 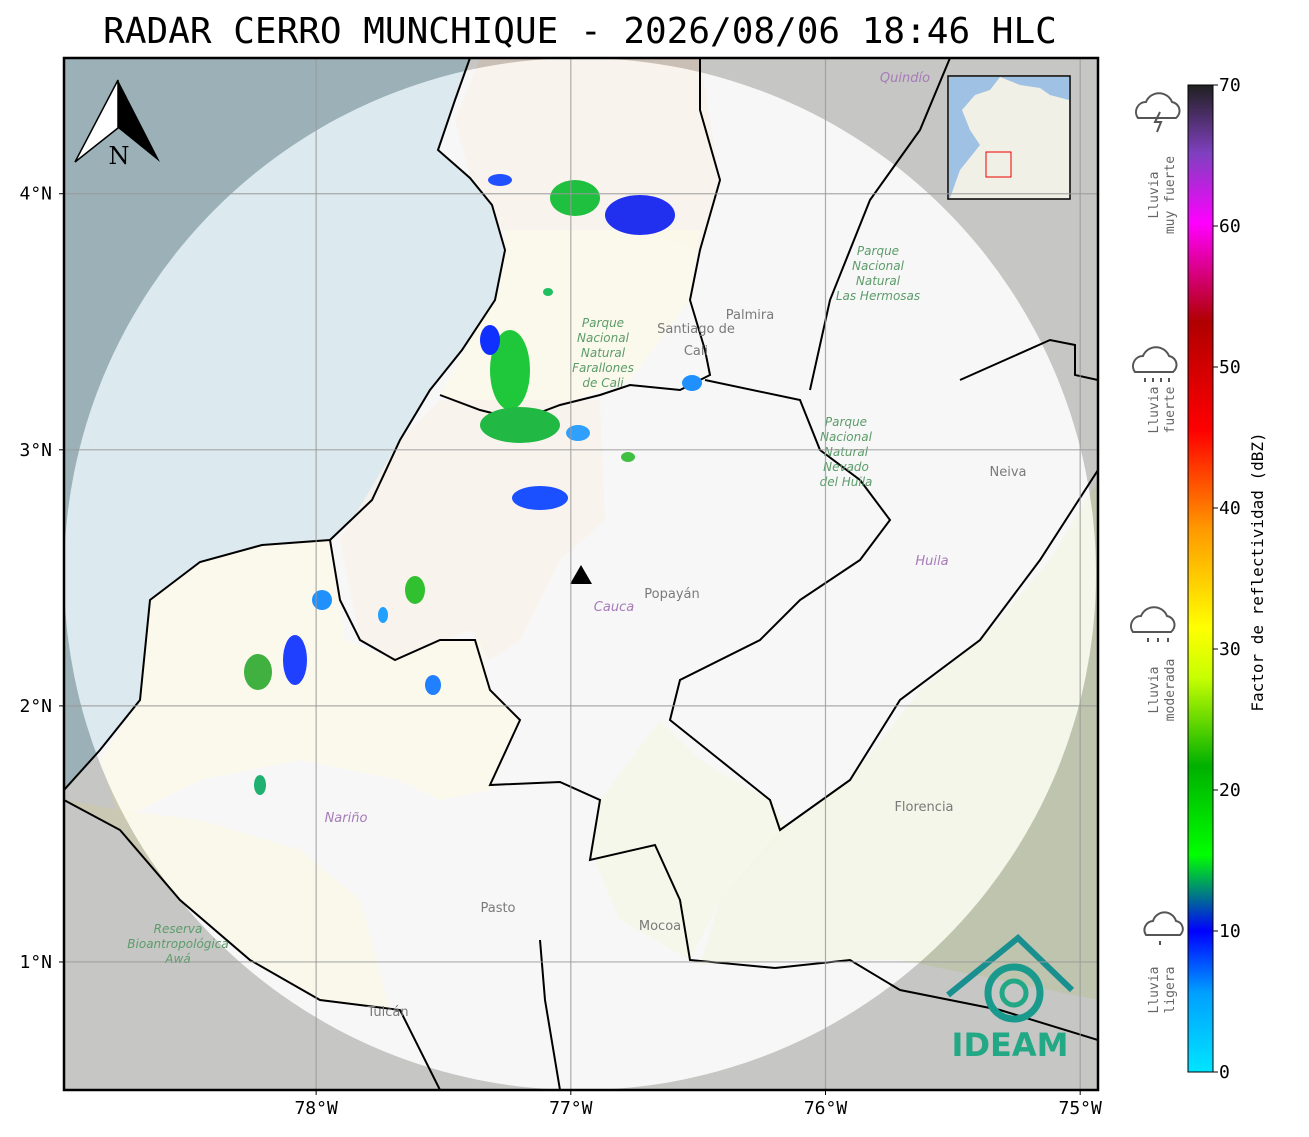 What do you see at coordinates (1008, 472) in the screenshot?
I see `map-text: Neiva` at bounding box center [1008, 472].